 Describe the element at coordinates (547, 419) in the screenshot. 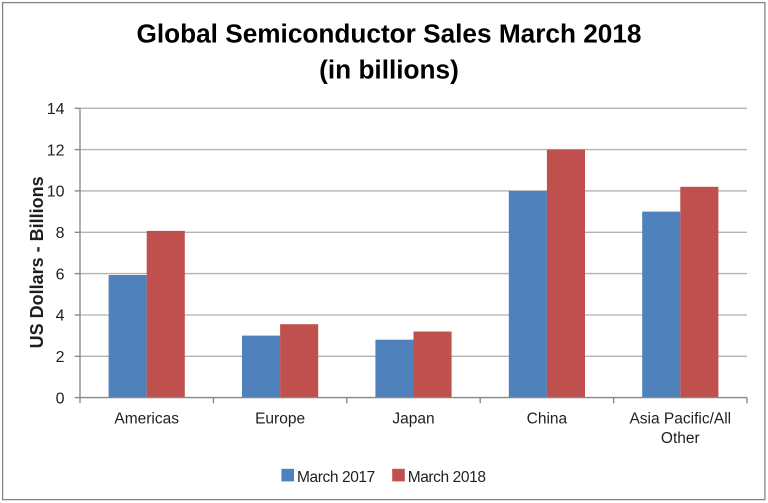

I see `svg-text: China` at that location.